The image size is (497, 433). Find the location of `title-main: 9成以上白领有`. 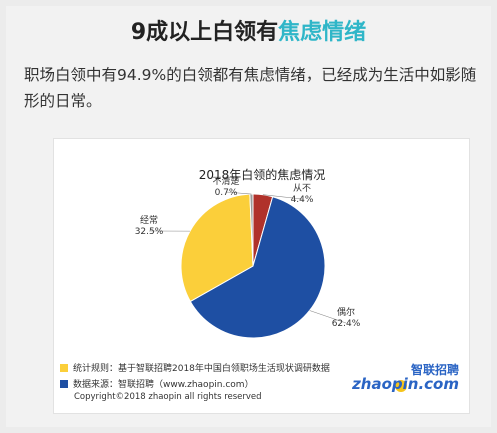

title-main: 9成以上白领有 is located at coordinates (204, 32).